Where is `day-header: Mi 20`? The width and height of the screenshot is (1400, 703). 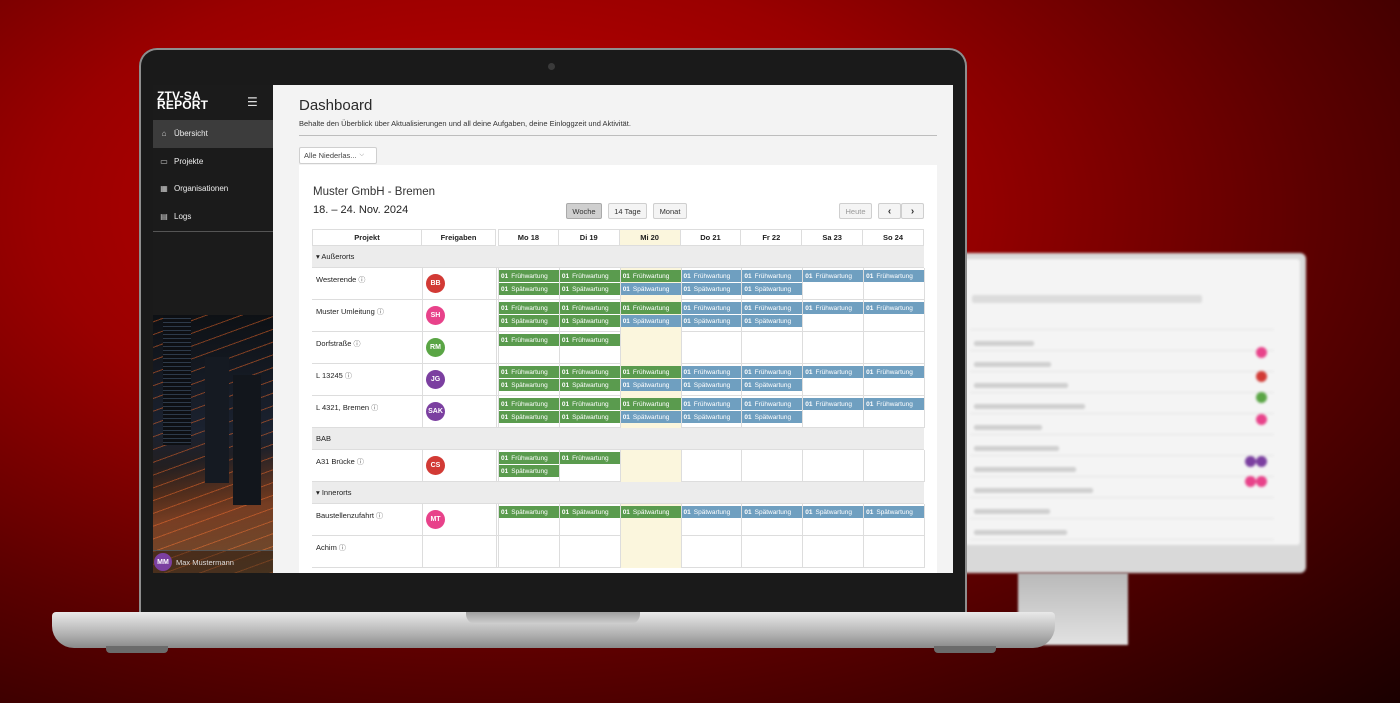
day-header: Mi 20 is located at coordinates (650, 237).